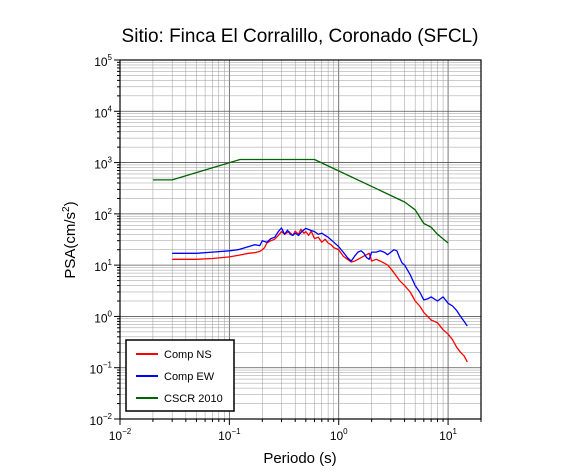 The image size is (586, 475). Describe the element at coordinates (300, 201) in the screenshot. I see `series-line-cscr-2010` at that location.